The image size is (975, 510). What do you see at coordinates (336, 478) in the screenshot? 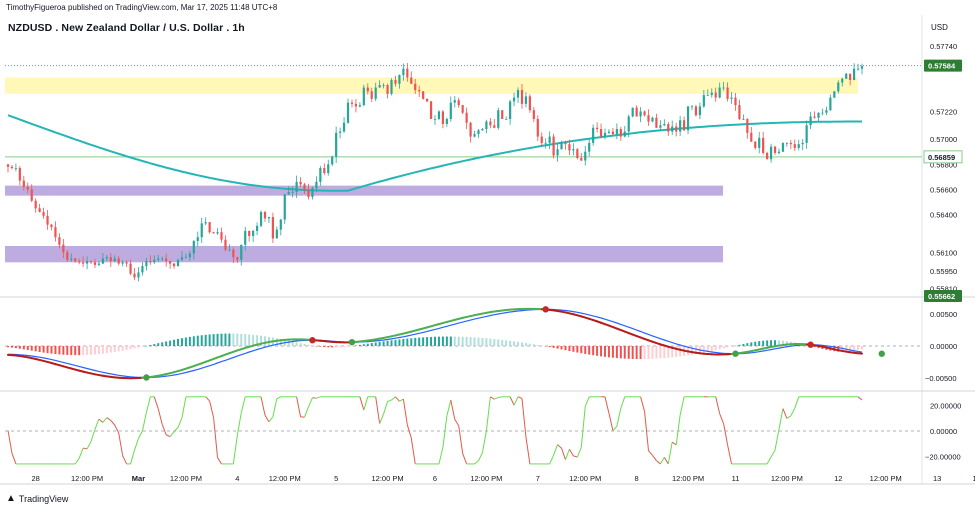
I see `time-tick-label: 5` at bounding box center [336, 478].